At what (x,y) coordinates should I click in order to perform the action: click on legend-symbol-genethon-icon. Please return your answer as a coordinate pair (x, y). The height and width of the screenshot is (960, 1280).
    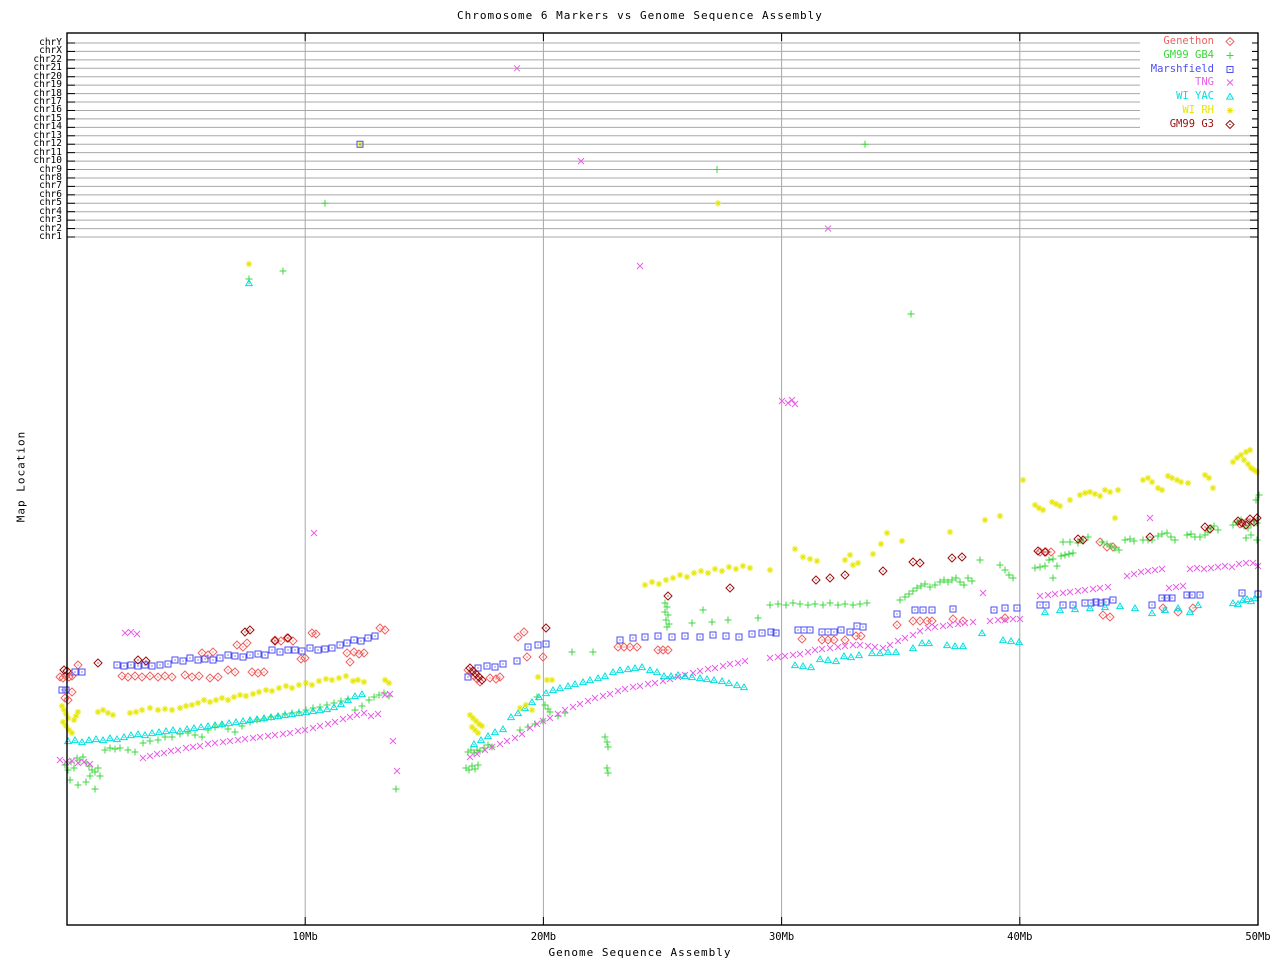
    Looking at the image, I should click on (1230, 41).